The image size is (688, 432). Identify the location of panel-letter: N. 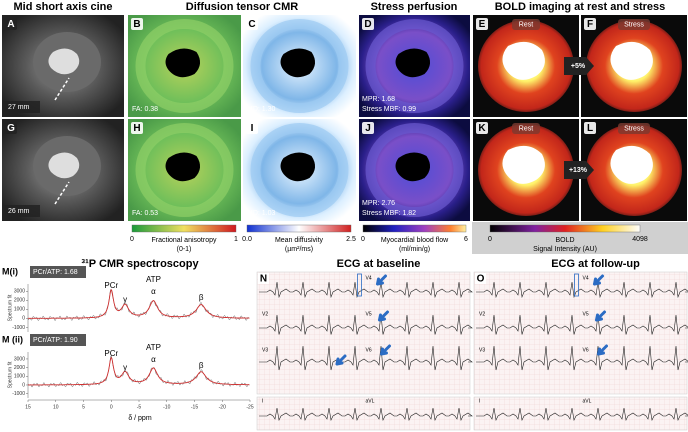
(263, 279).